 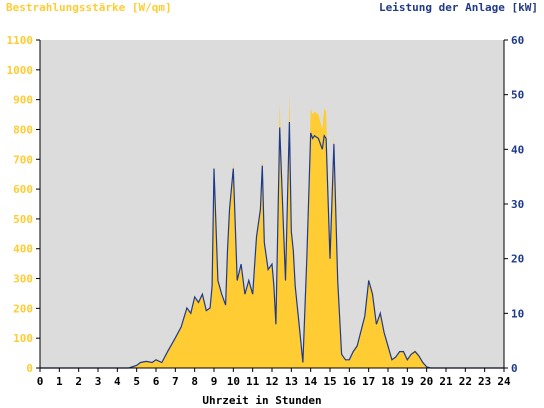 What do you see at coordinates (59, 381) in the screenshot?
I see `x-tick-label: 1` at bounding box center [59, 381].